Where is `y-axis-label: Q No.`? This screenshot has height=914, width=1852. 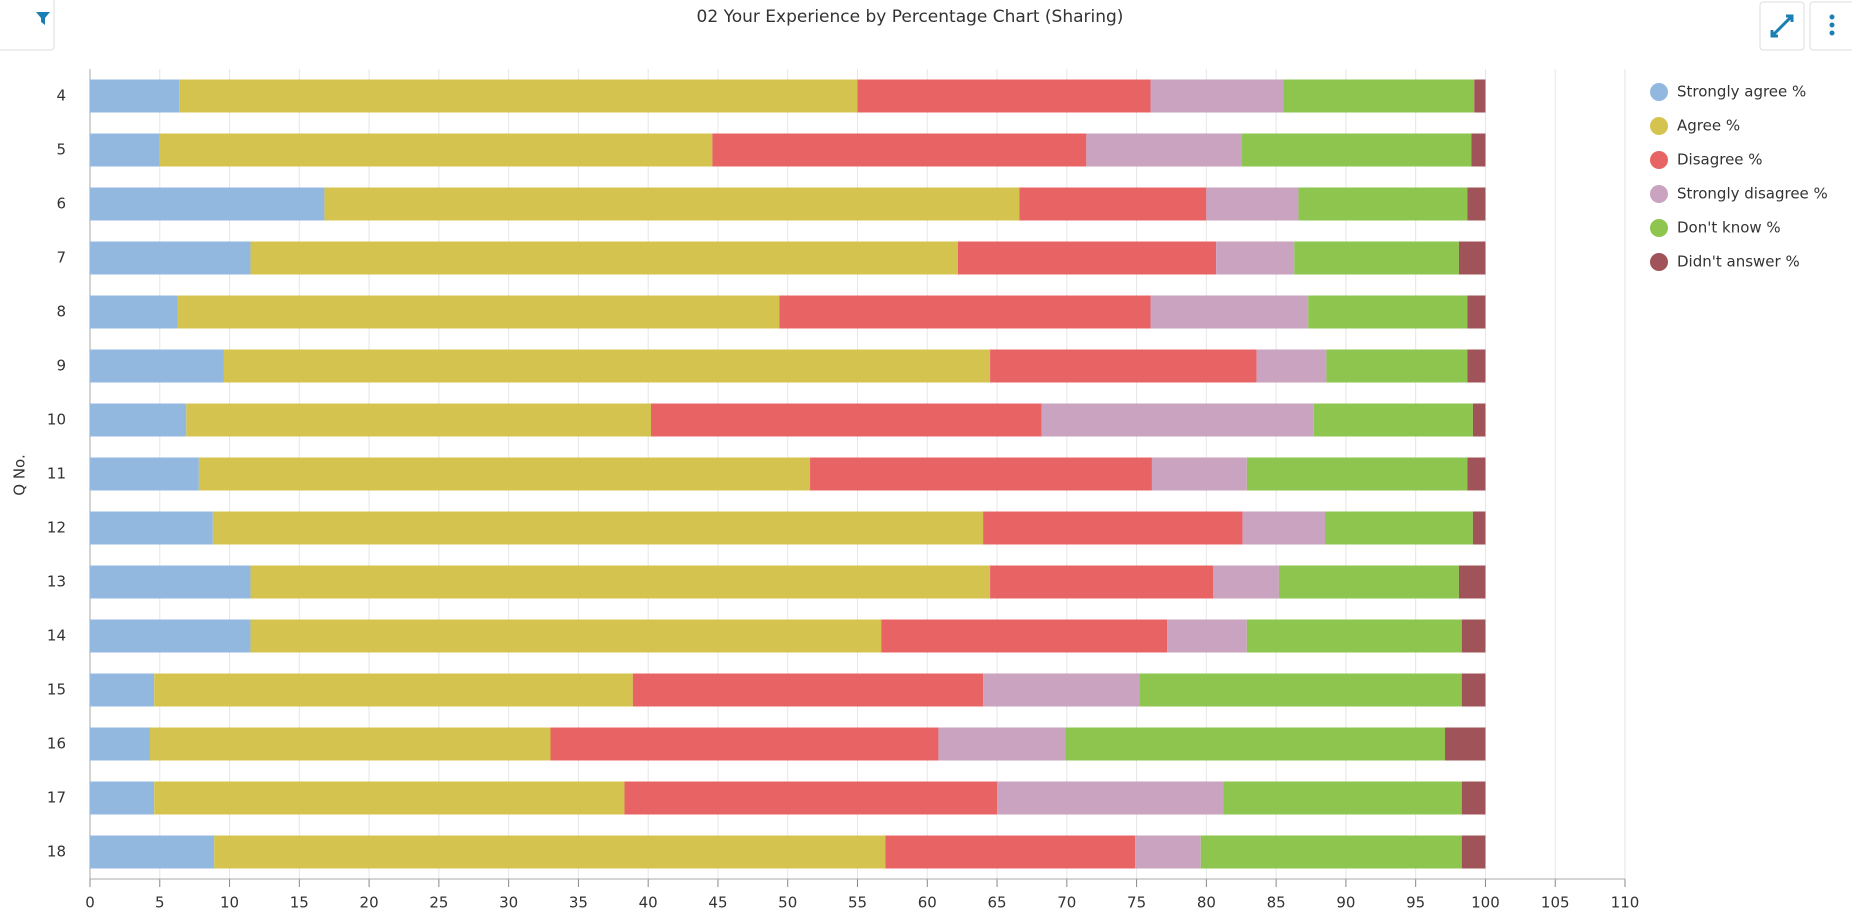 y-axis-label: Q No. is located at coordinates (20, 474).